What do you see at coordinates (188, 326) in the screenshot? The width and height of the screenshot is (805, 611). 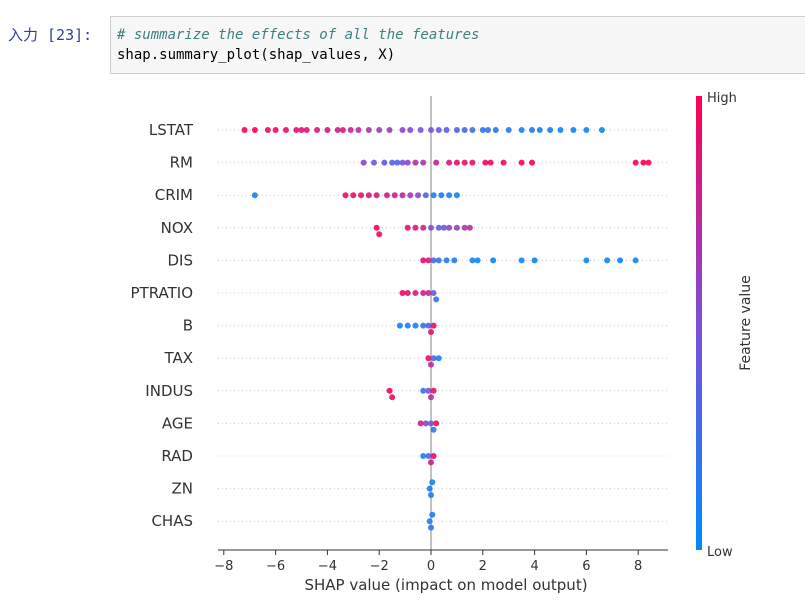 I see `feature-label: B` at bounding box center [188, 326].